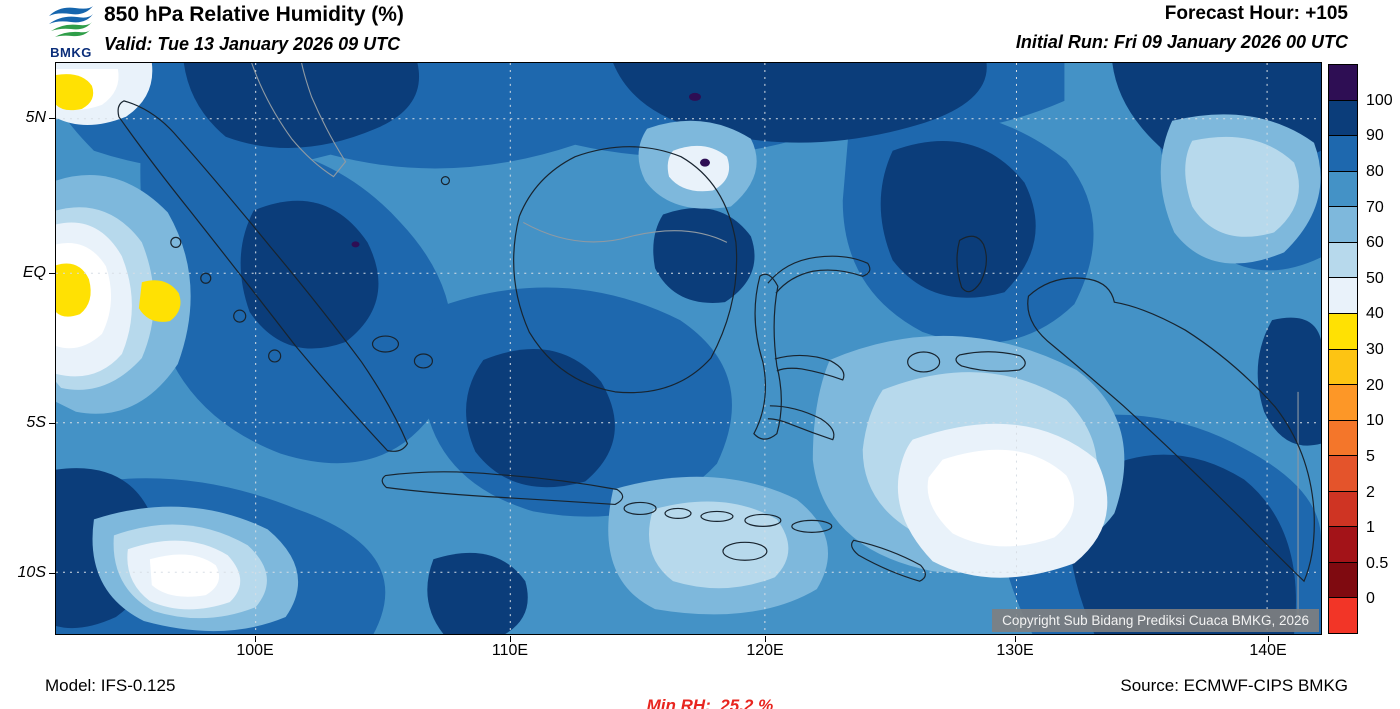  I want to click on y-tick-label-10s: 10S, so click(31, 572).